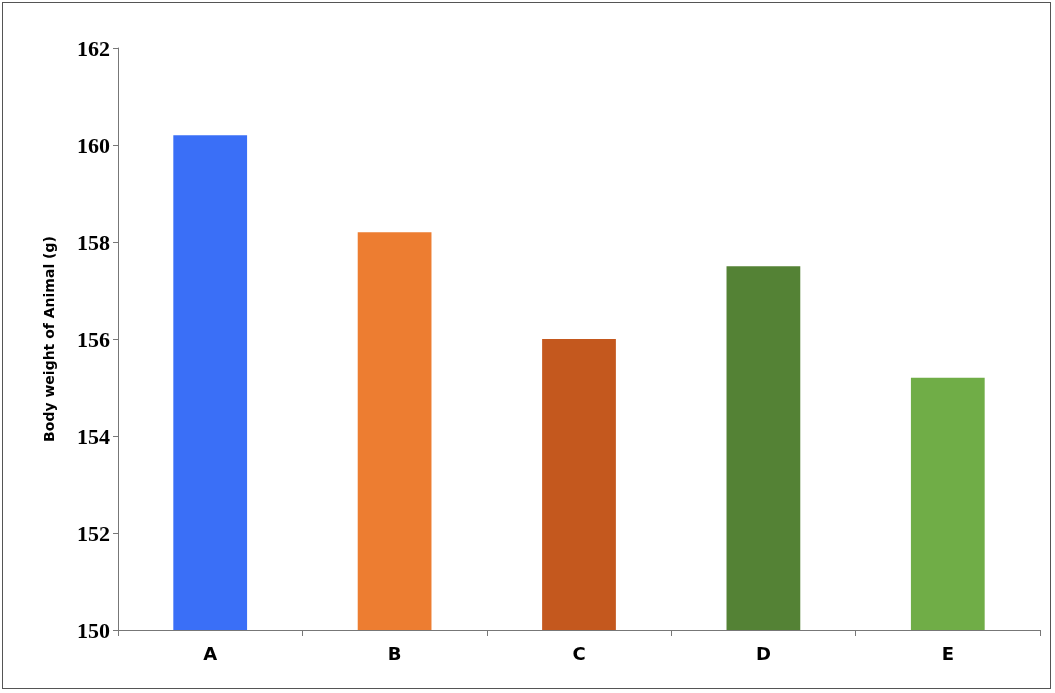 This screenshot has height=693, width=1055. Describe the element at coordinates (93, 145) in the screenshot. I see `y-tick-label: 160` at that location.